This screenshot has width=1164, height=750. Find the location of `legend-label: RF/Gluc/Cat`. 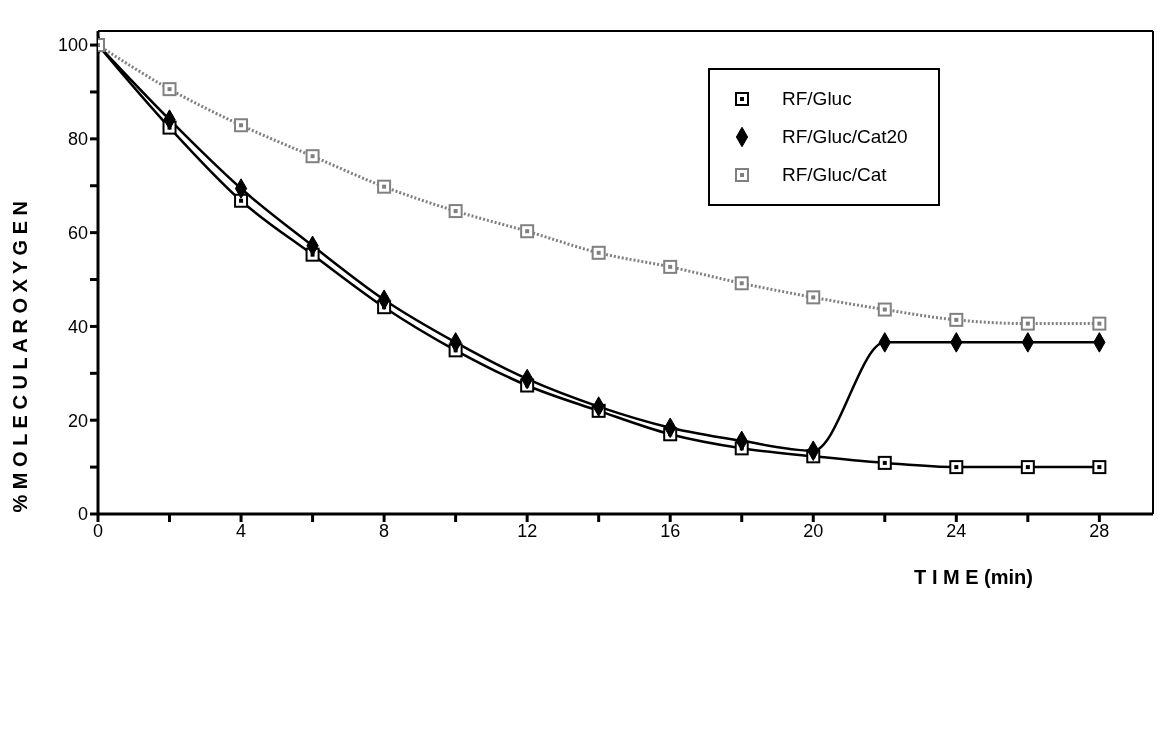

legend-label: RF/Gluc/Cat is located at coordinates (834, 175).